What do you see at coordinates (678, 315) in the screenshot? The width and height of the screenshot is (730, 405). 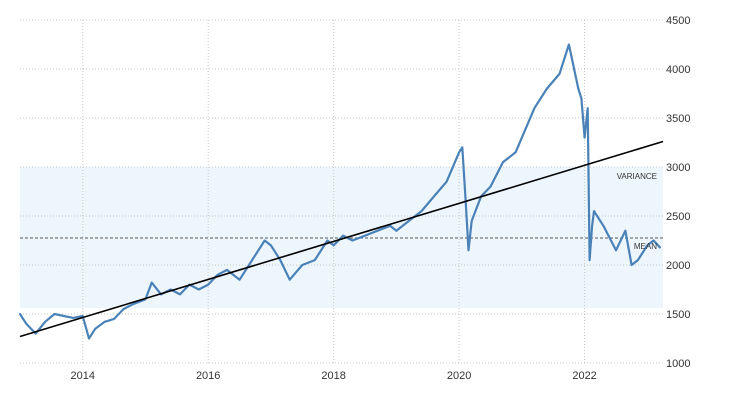 I see `y-tick-label: 1500` at bounding box center [678, 315].